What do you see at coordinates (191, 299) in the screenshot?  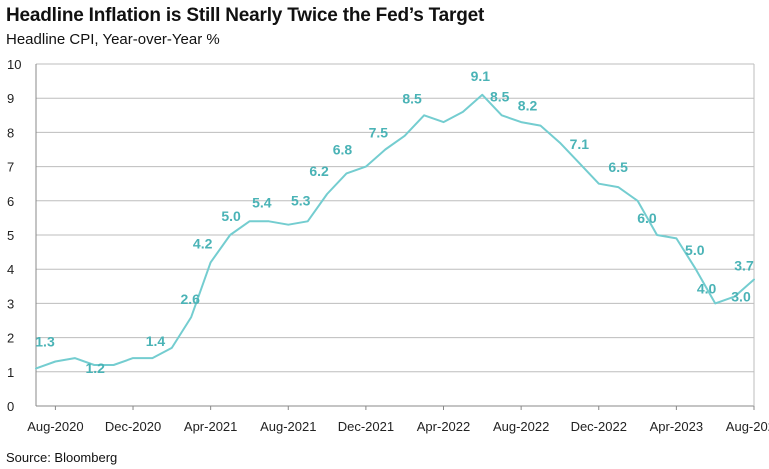 I see `data-label: 2.6` at bounding box center [191, 299].